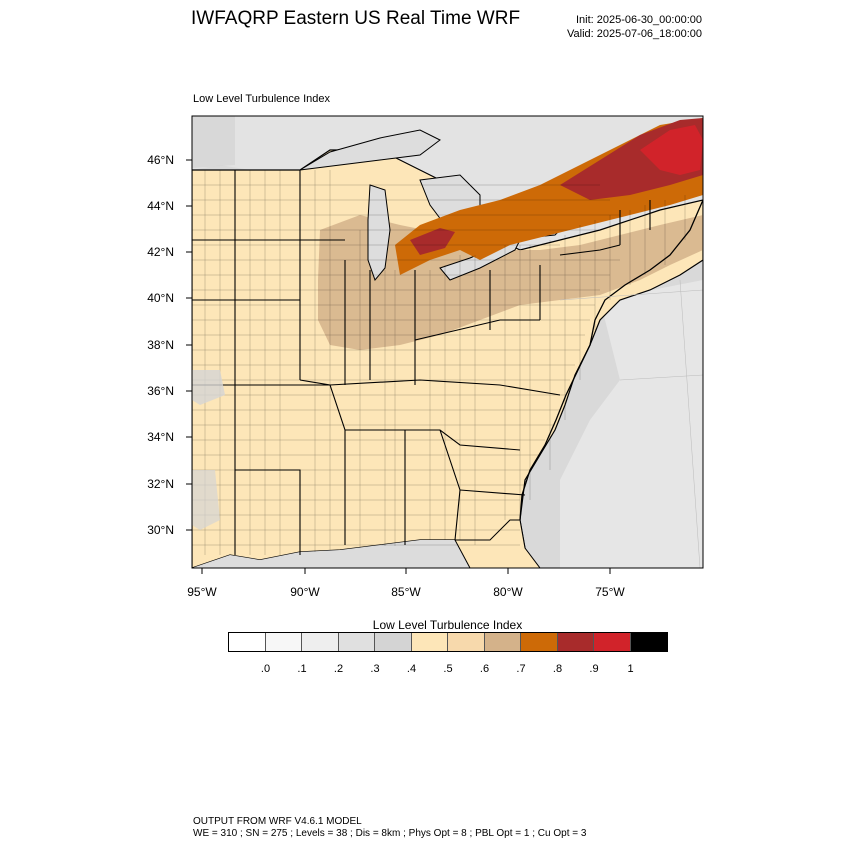 The image size is (850, 850). I want to click on lat-label-30: 30°N, so click(160, 530).